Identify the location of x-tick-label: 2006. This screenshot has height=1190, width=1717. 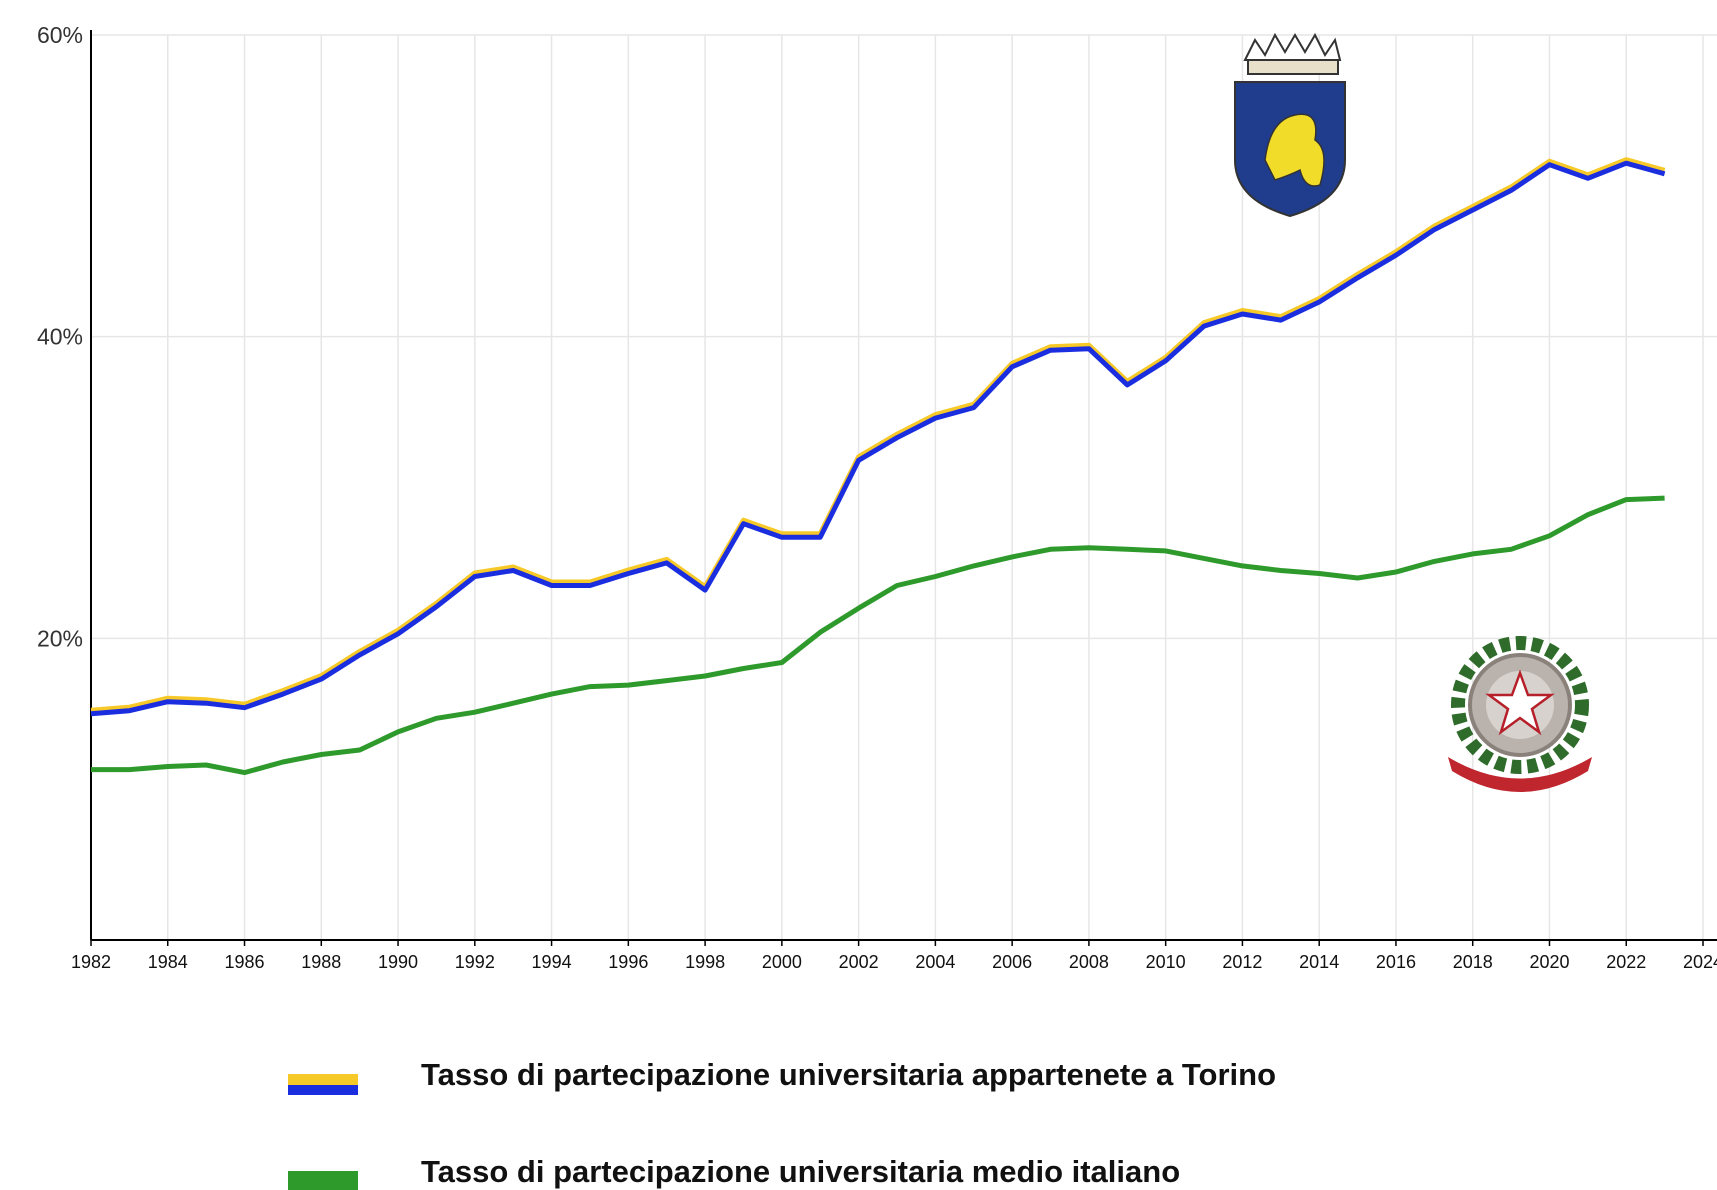
(1012, 962).